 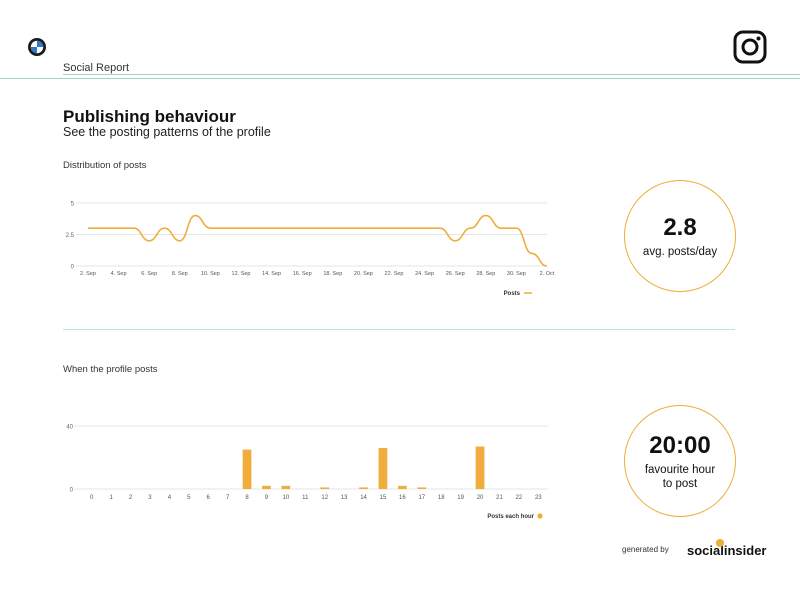 What do you see at coordinates (69, 428) in the screenshot?
I see `y-tick-label: 40` at bounding box center [69, 428].